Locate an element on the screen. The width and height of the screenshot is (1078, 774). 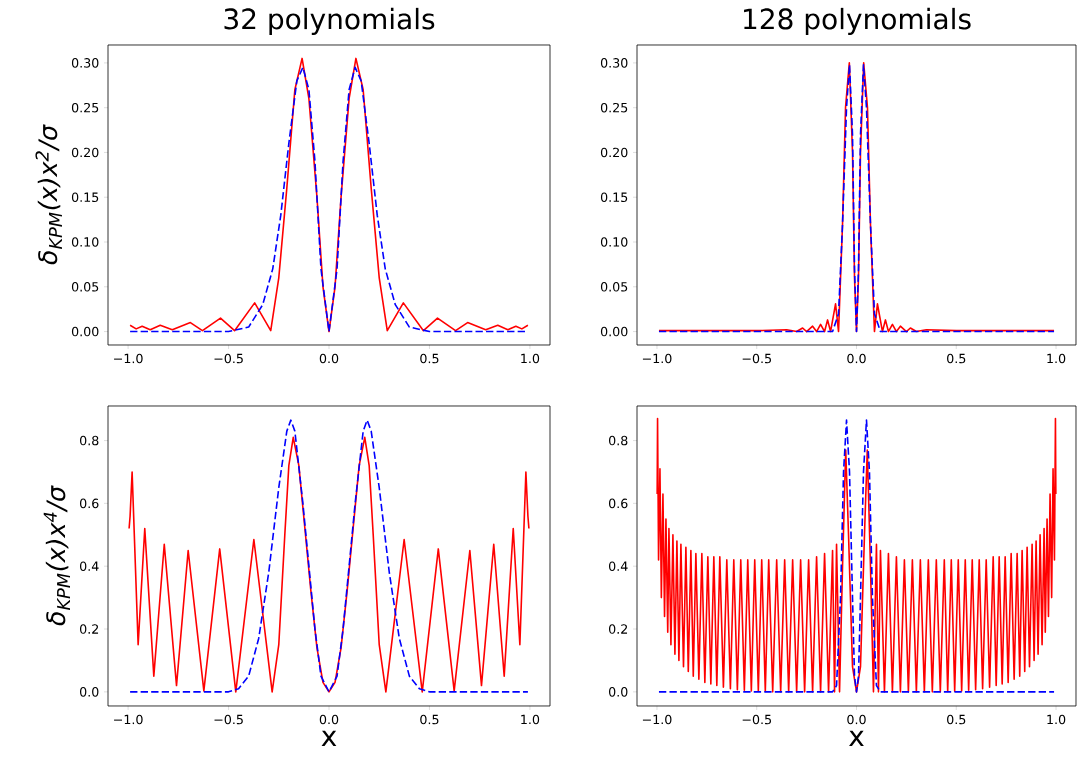
chart-title: 32 polynomials is located at coordinates (329, 21).